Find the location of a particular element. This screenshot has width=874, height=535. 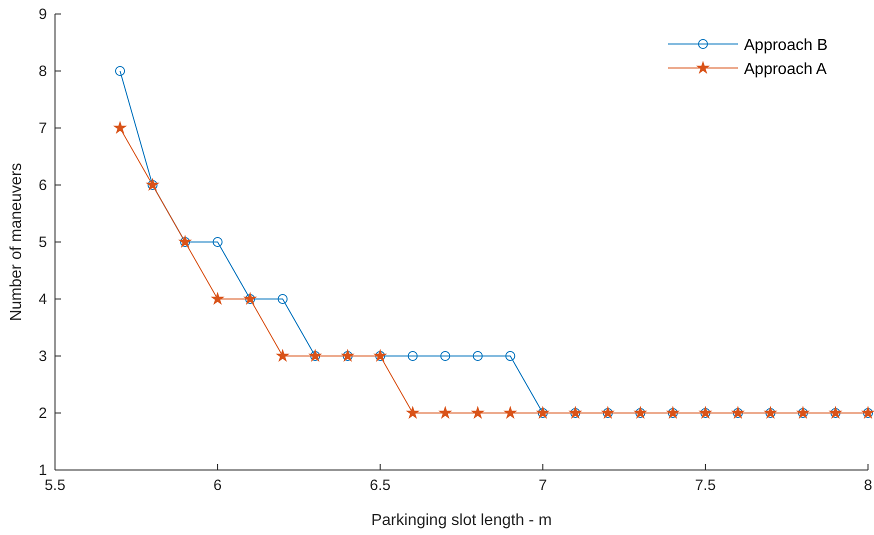

x-axis-title: Parkinging slot length - m is located at coordinates (461, 520).